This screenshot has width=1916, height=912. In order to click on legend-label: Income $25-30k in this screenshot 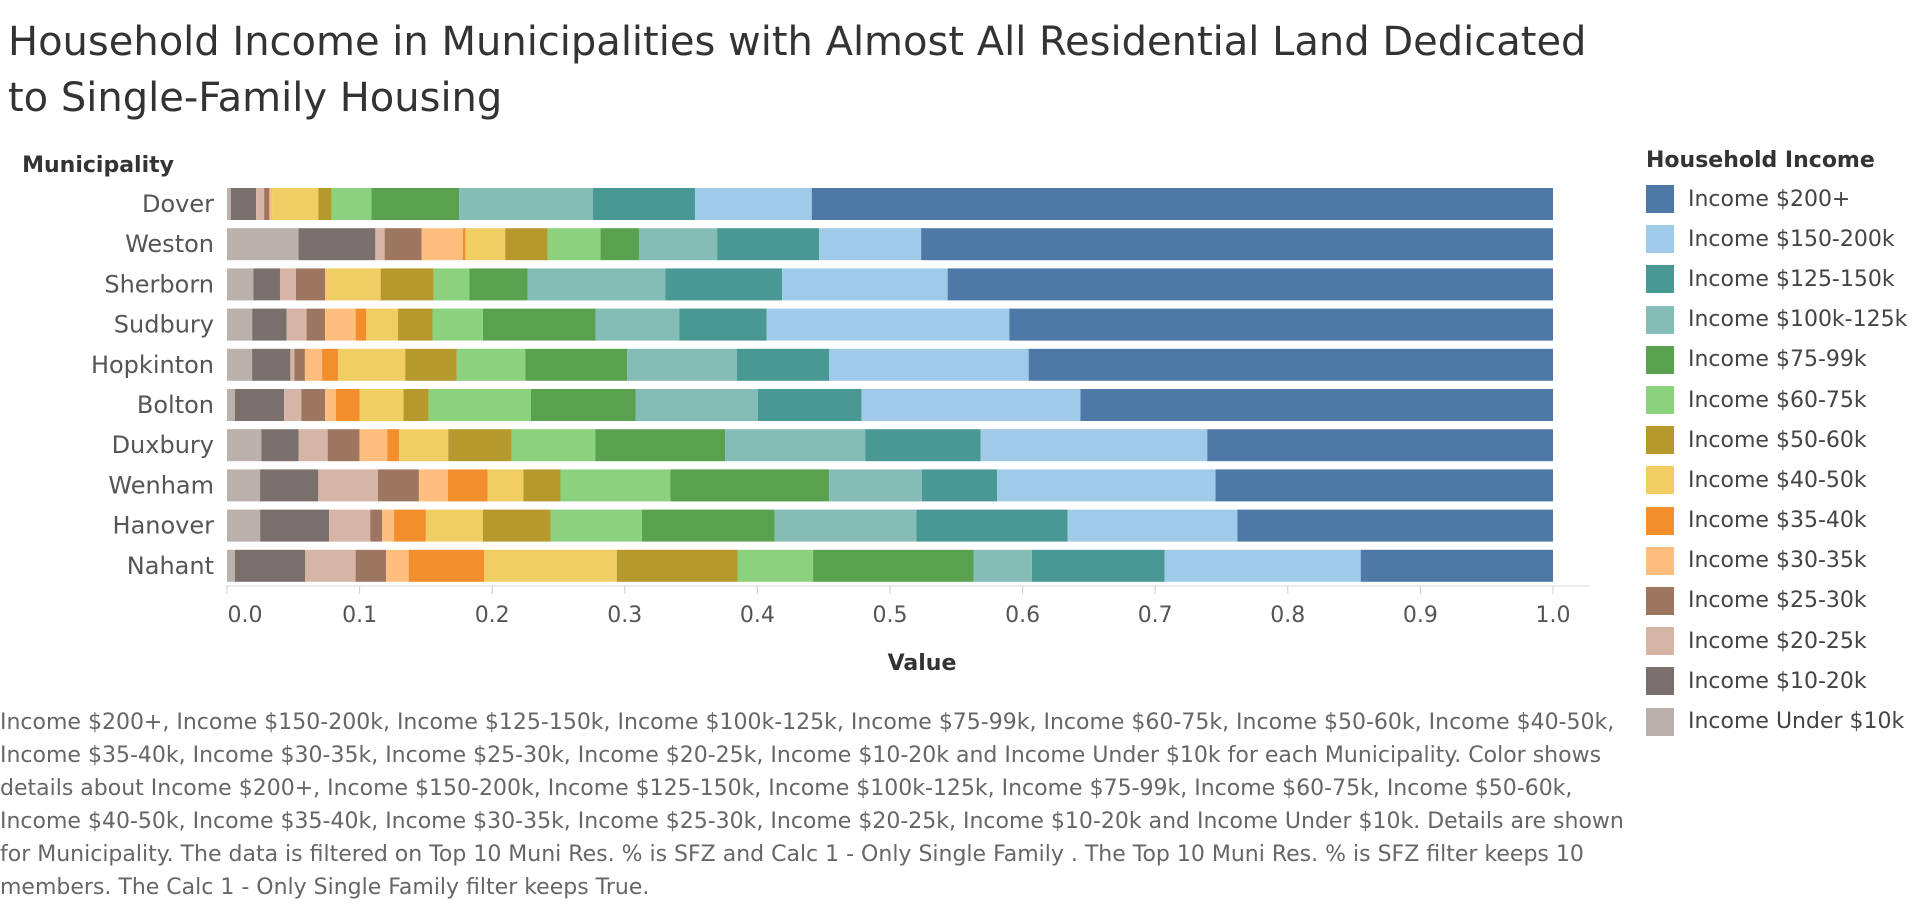, I will do `click(1777, 601)`.